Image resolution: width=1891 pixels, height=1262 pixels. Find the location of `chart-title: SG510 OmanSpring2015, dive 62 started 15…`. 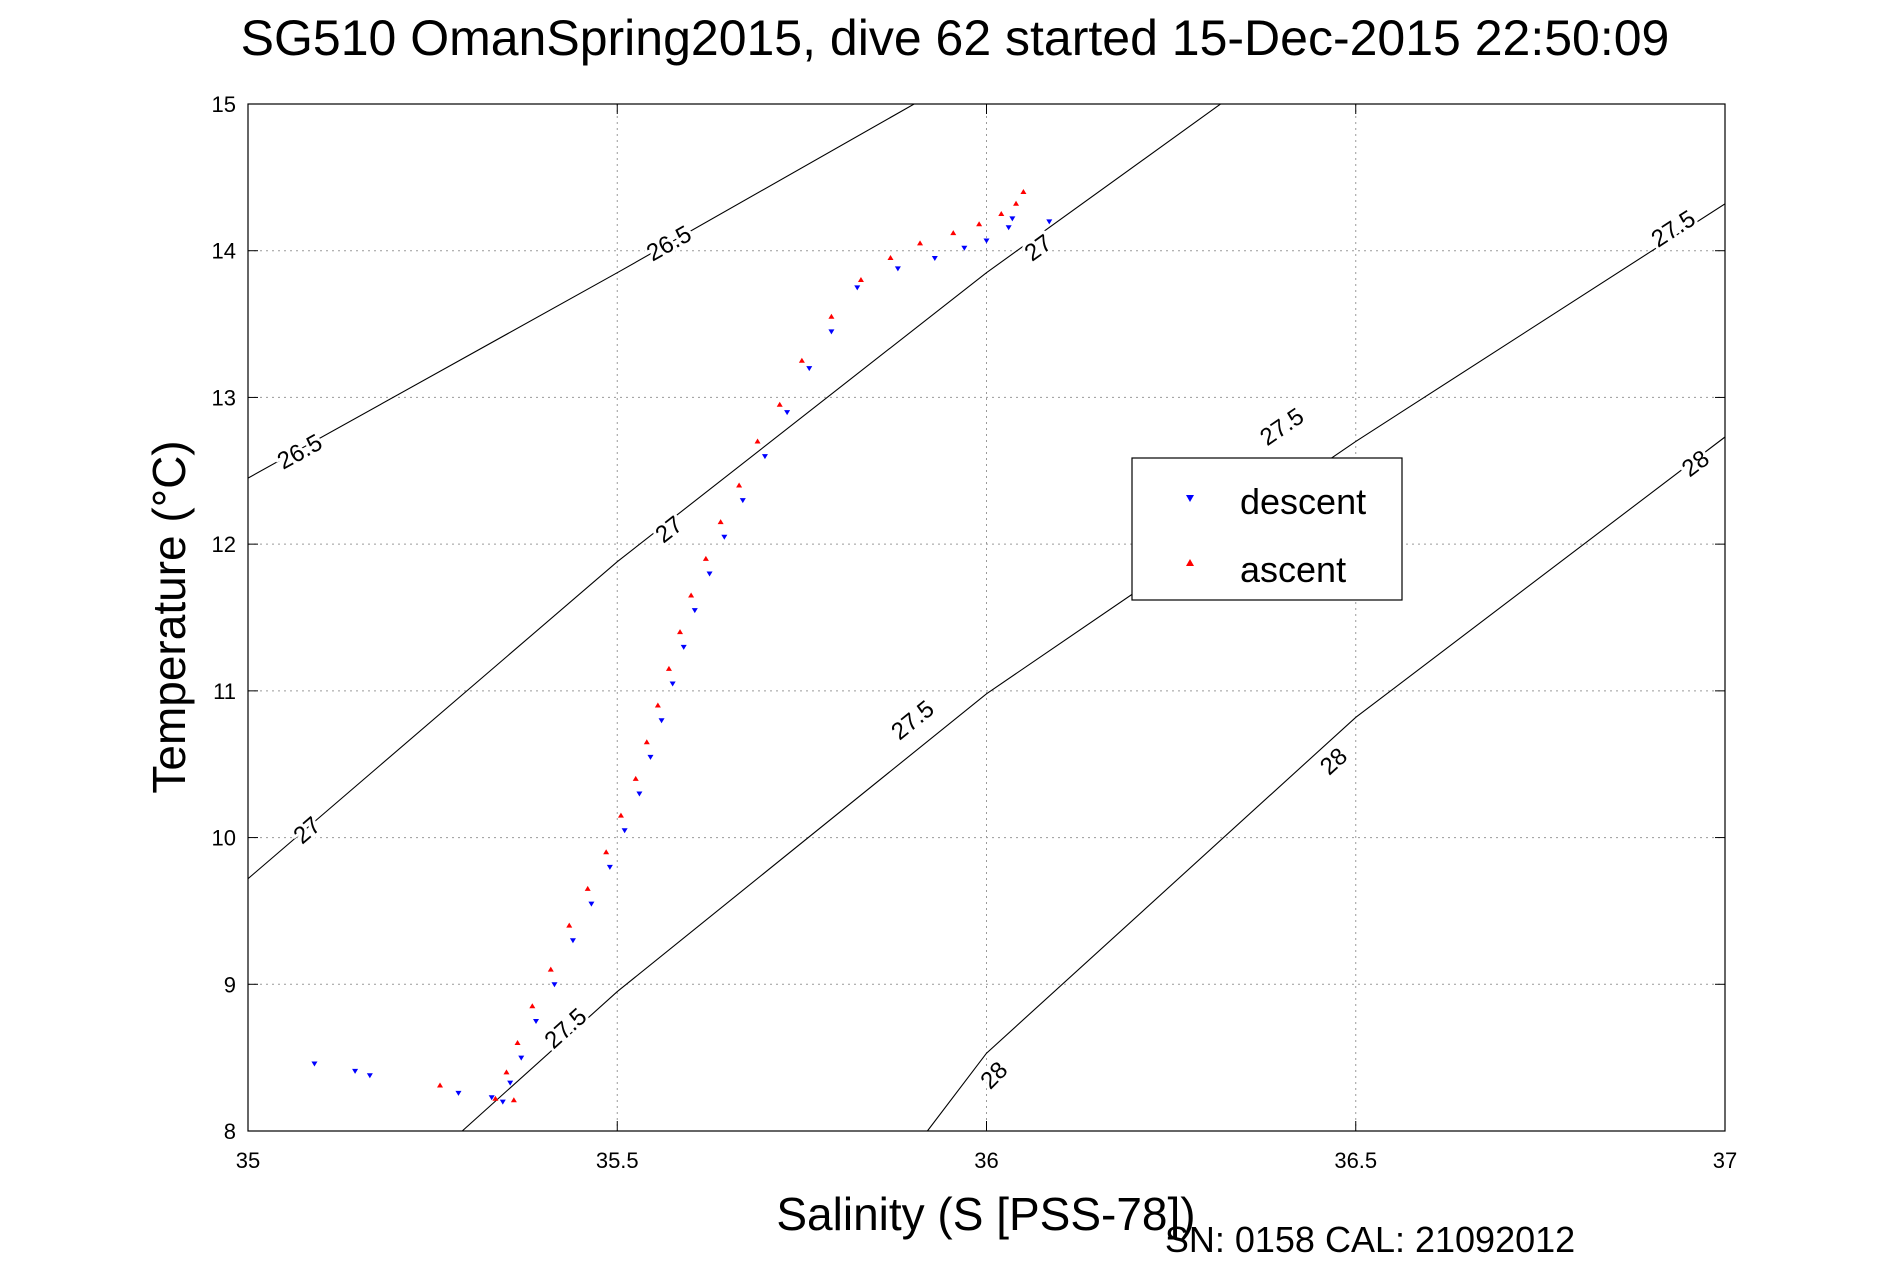

chart-title: SG510 OmanSpring2015, dive 62 started 15… is located at coordinates (955, 38).